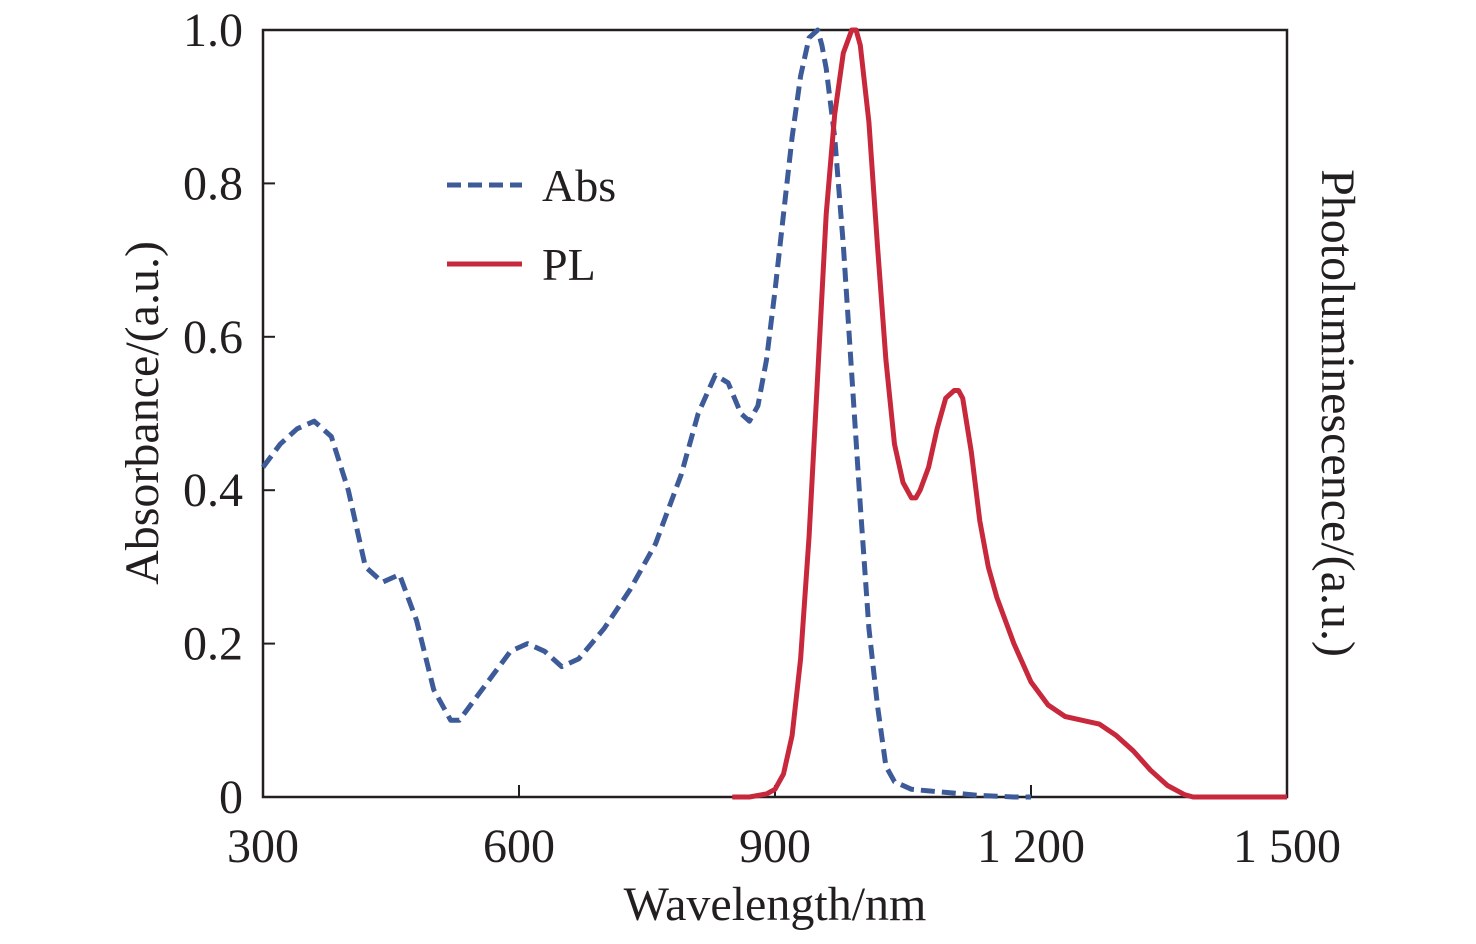 This screenshot has height=944, width=1476. I want to click on y-tick-label: 0.6, so click(213, 337).